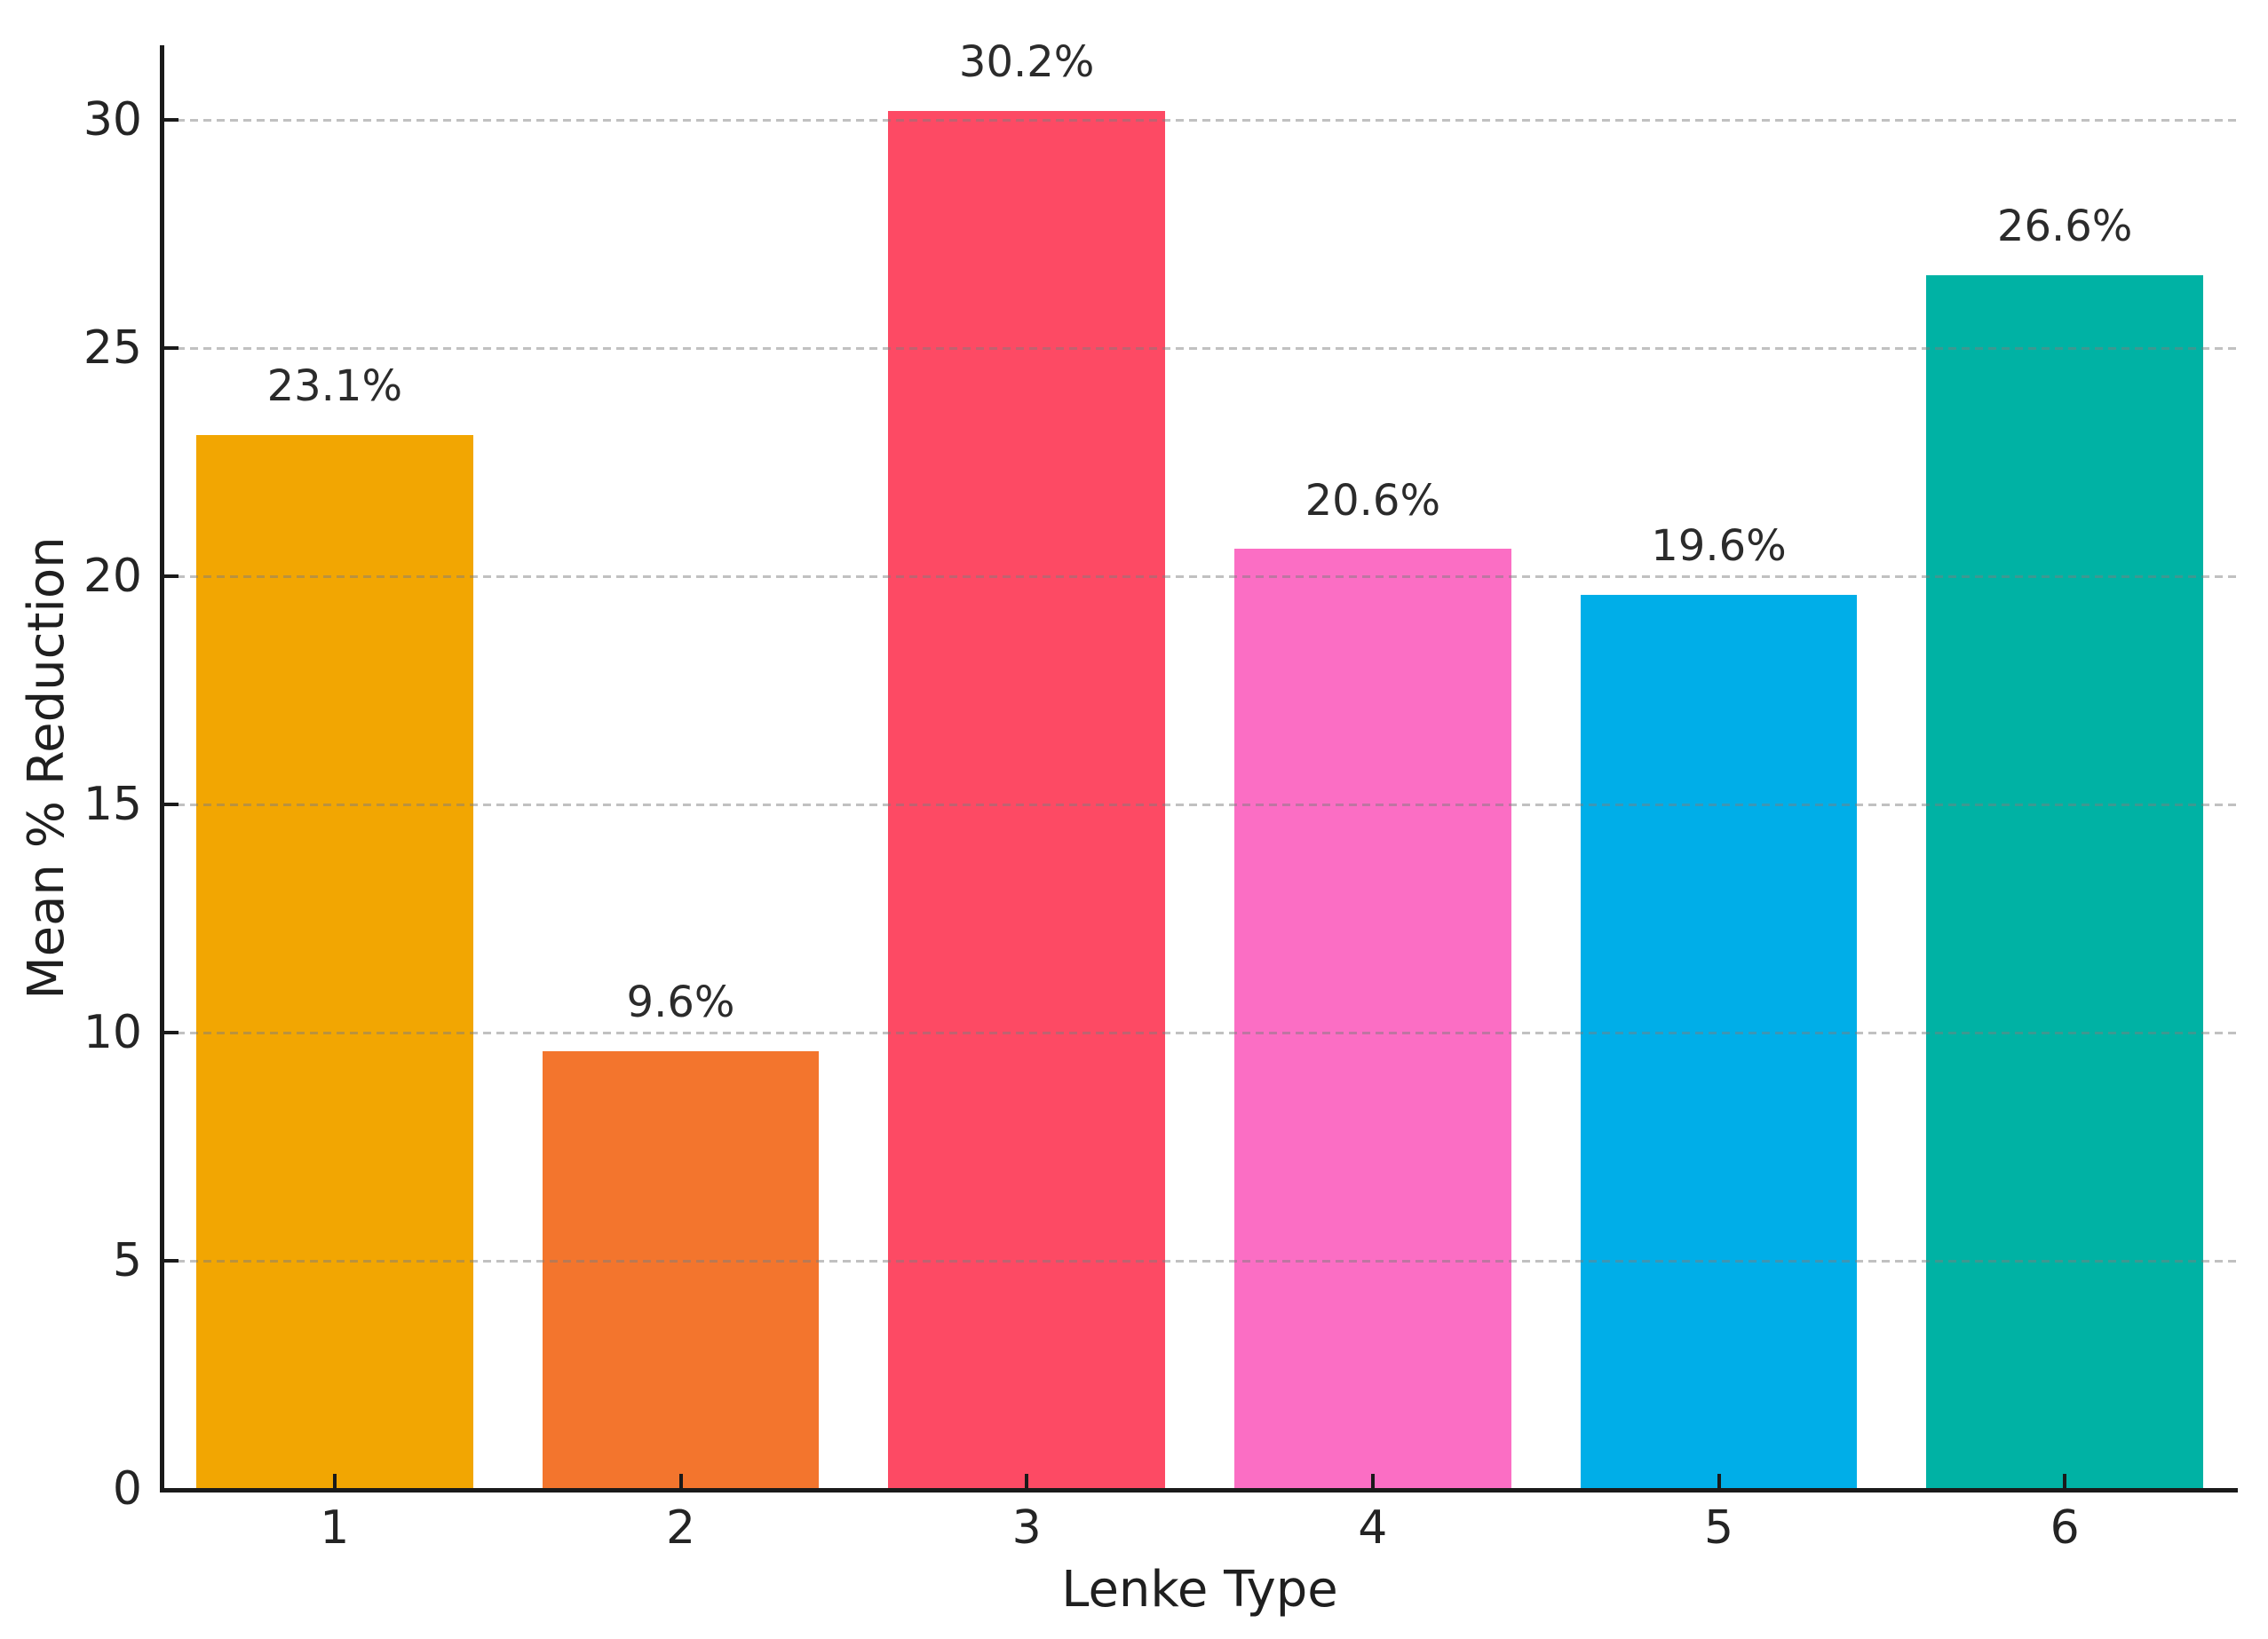 This screenshot has width=2268, height=1639. I want to click on x-tick-label-5: 5, so click(1718, 1528).